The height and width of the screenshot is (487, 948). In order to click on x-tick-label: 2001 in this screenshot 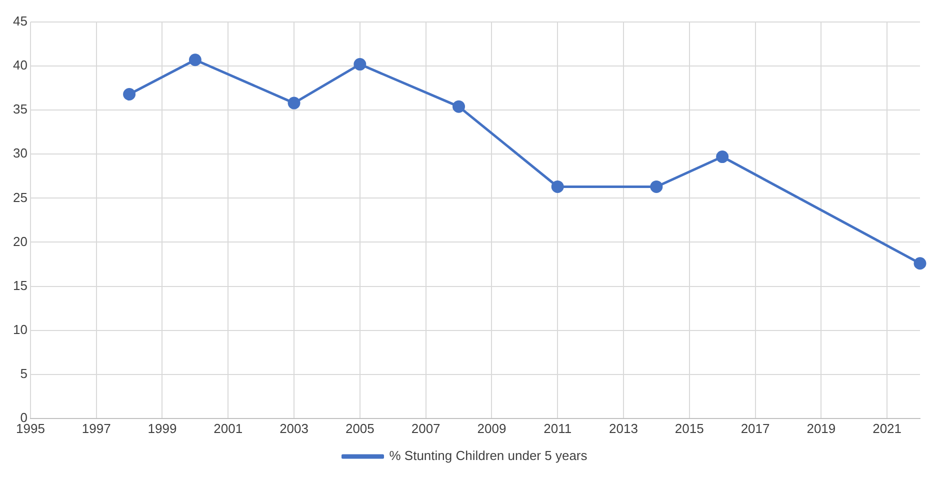, I will do `click(228, 428)`.